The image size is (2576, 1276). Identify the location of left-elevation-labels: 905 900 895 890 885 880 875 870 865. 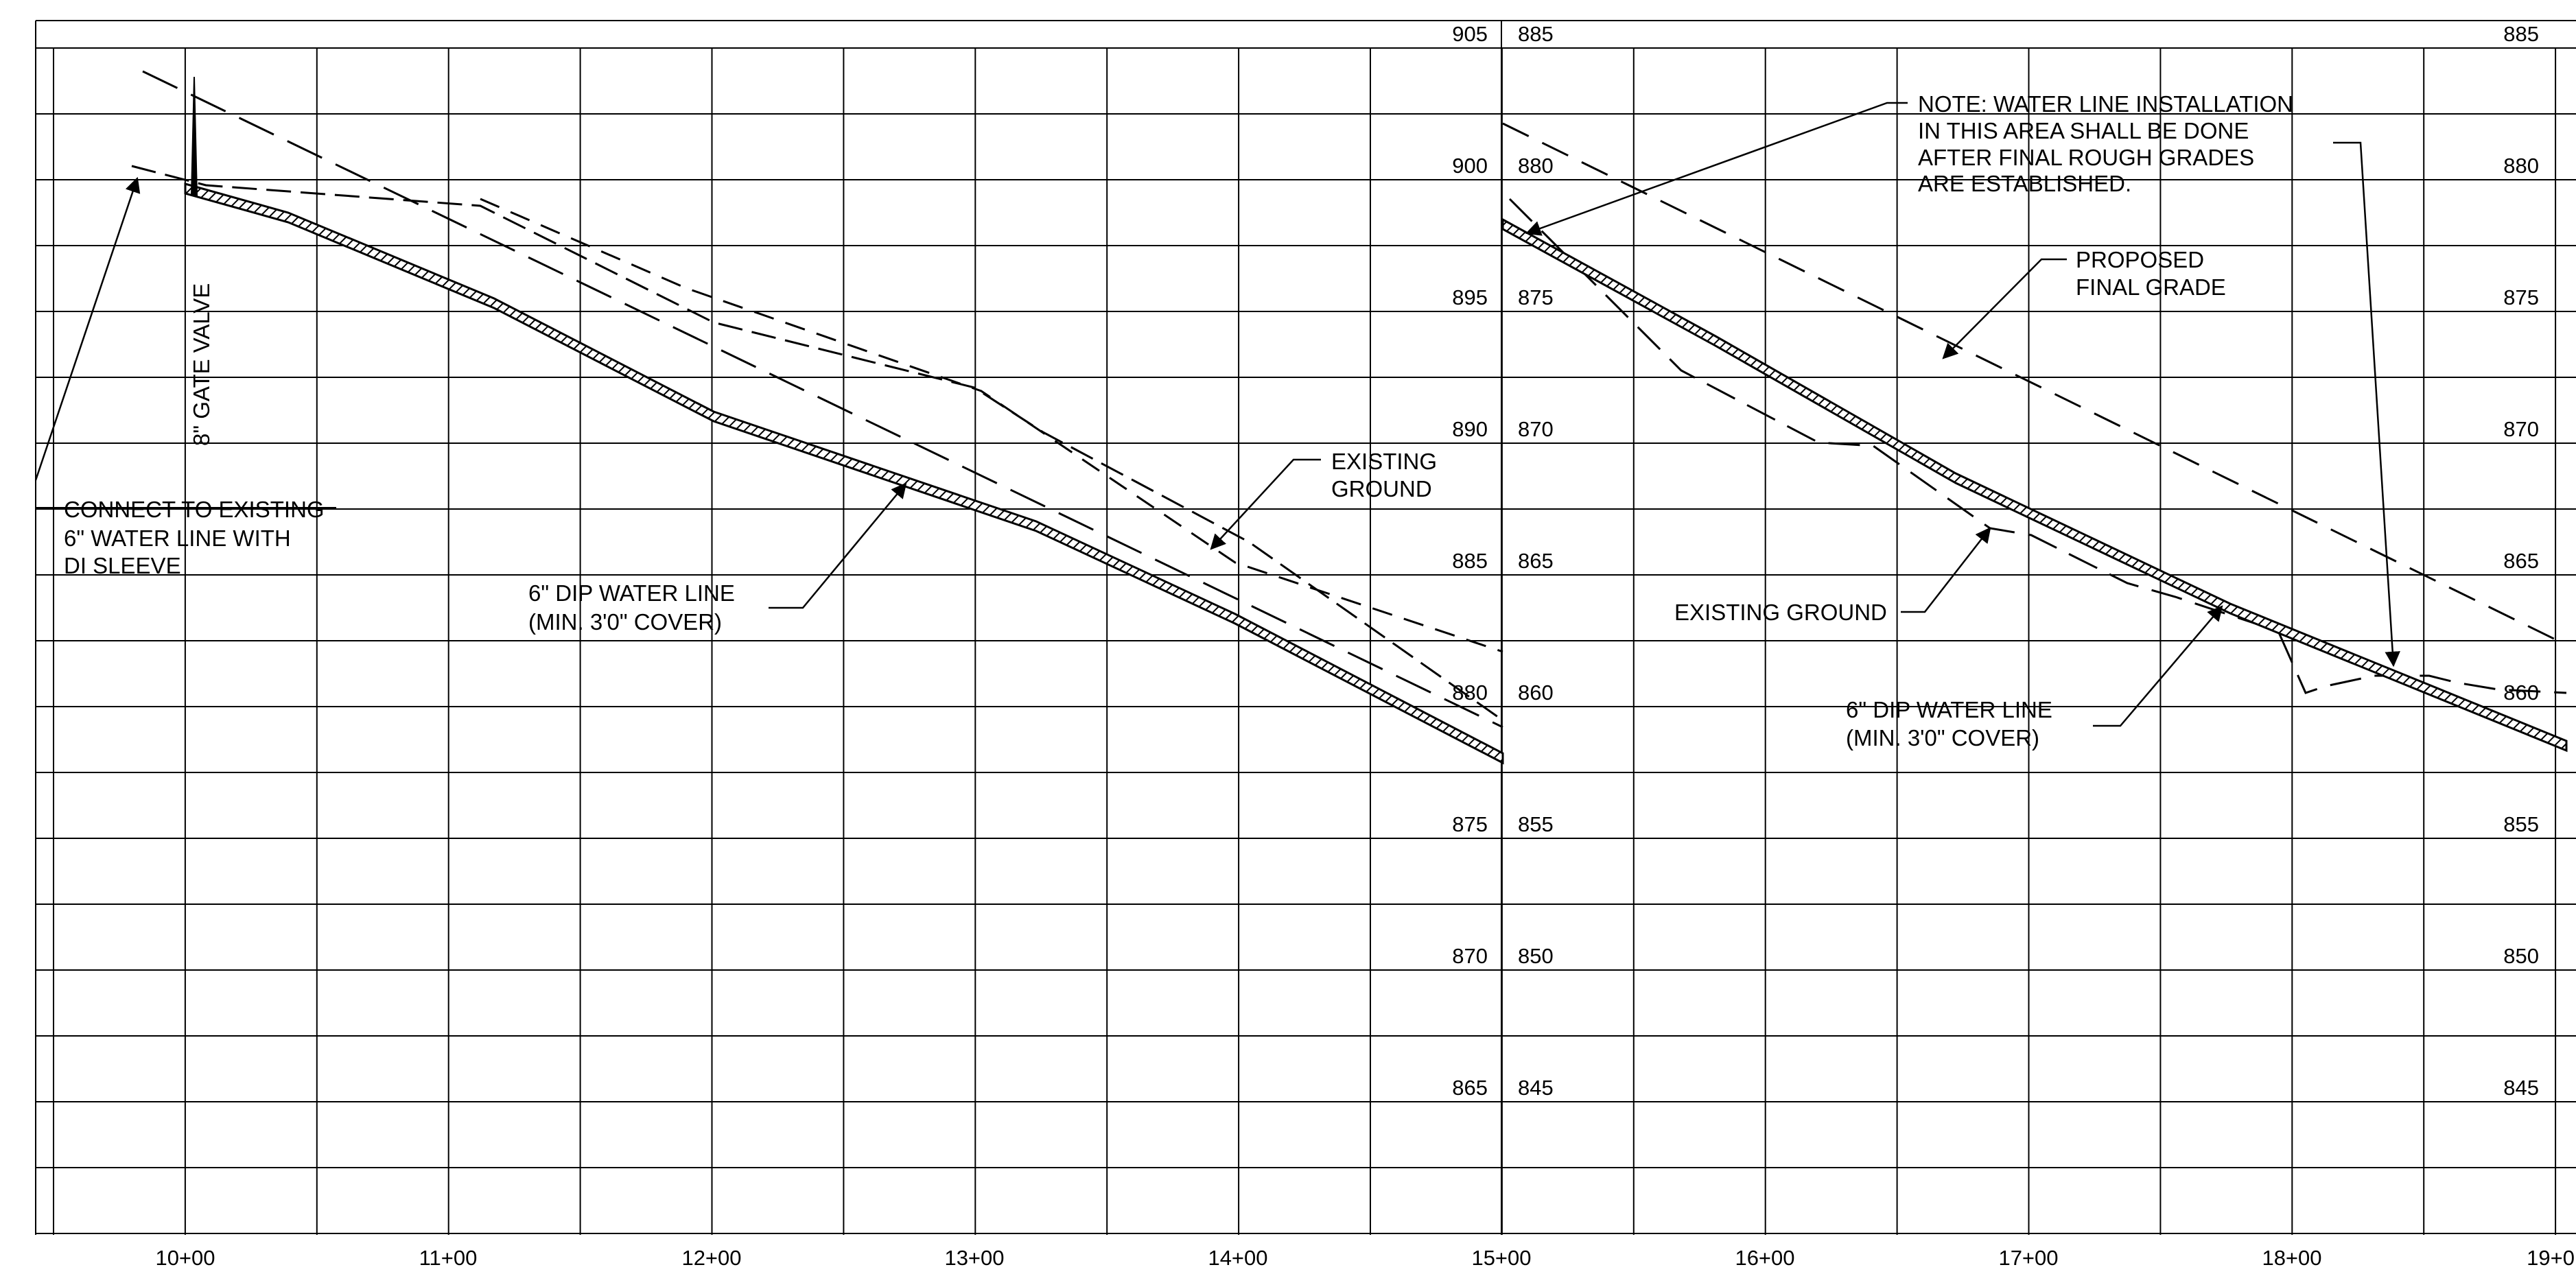
(1470, 561).